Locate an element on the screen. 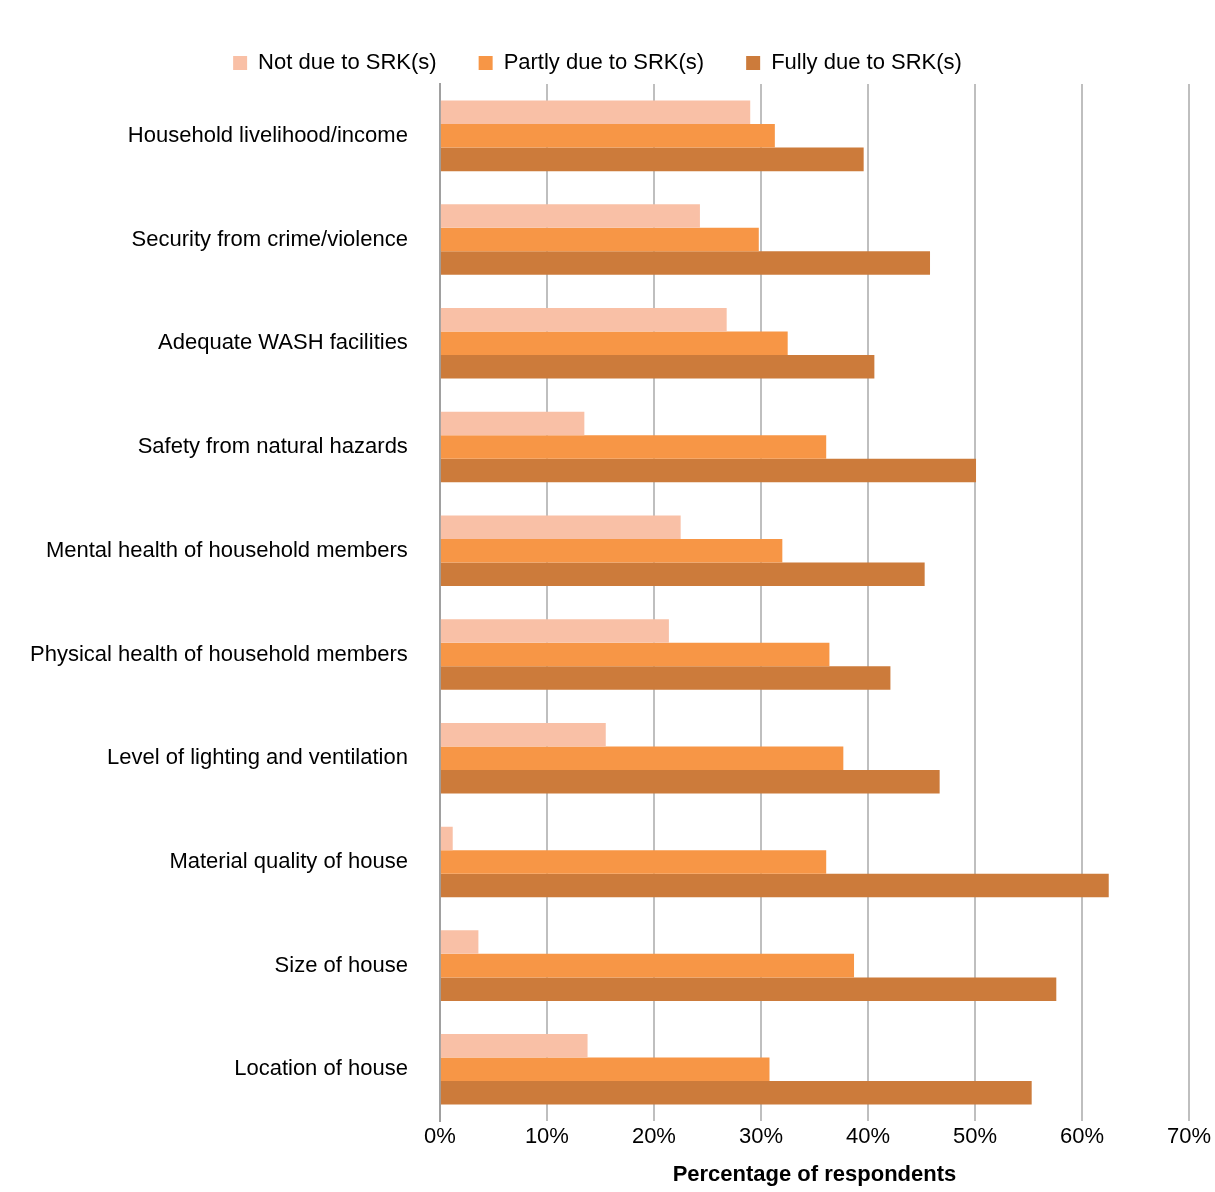 The height and width of the screenshot is (1192, 1215). x-tick-label: 10% is located at coordinates (546, 1136).